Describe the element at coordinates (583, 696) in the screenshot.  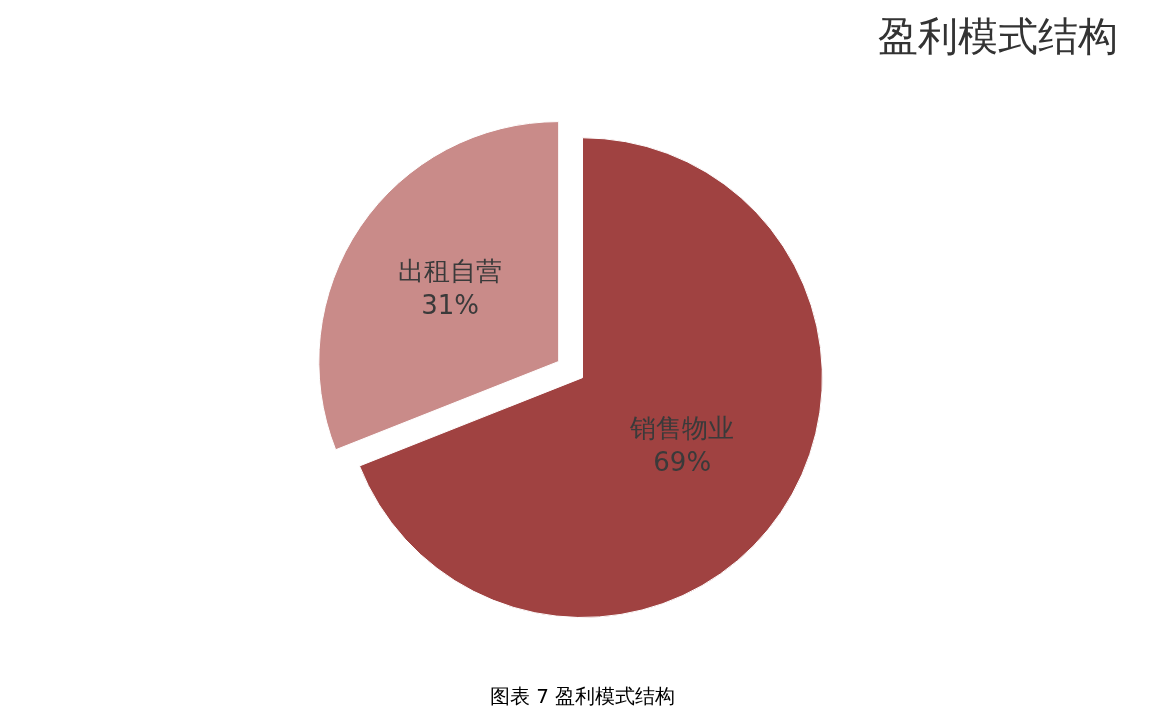
I see `text: 图表 7 盈利模式结构` at that location.